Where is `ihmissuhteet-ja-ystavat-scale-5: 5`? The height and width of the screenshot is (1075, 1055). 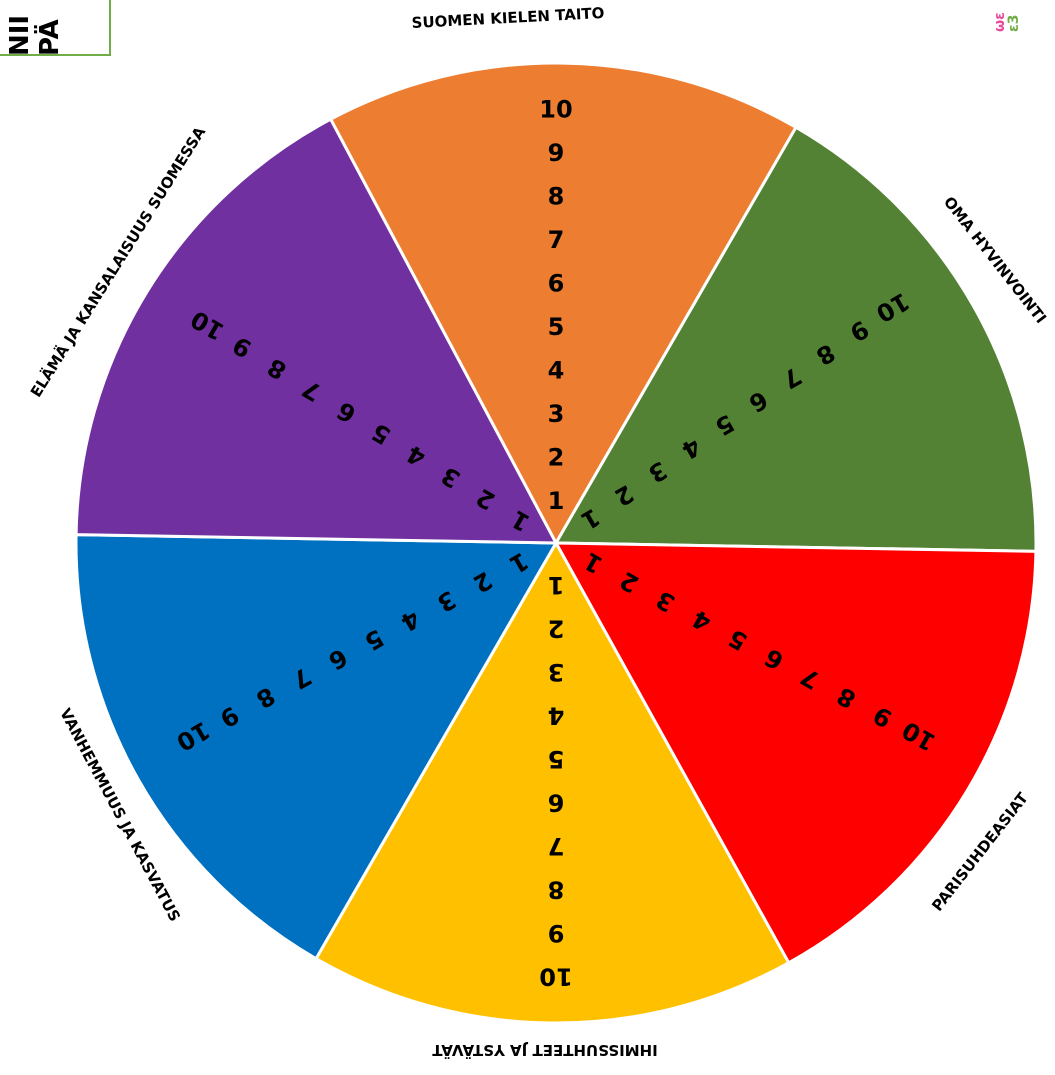 ihmissuhteet-ja-ystavat-scale-5: 5 is located at coordinates (556, 759).